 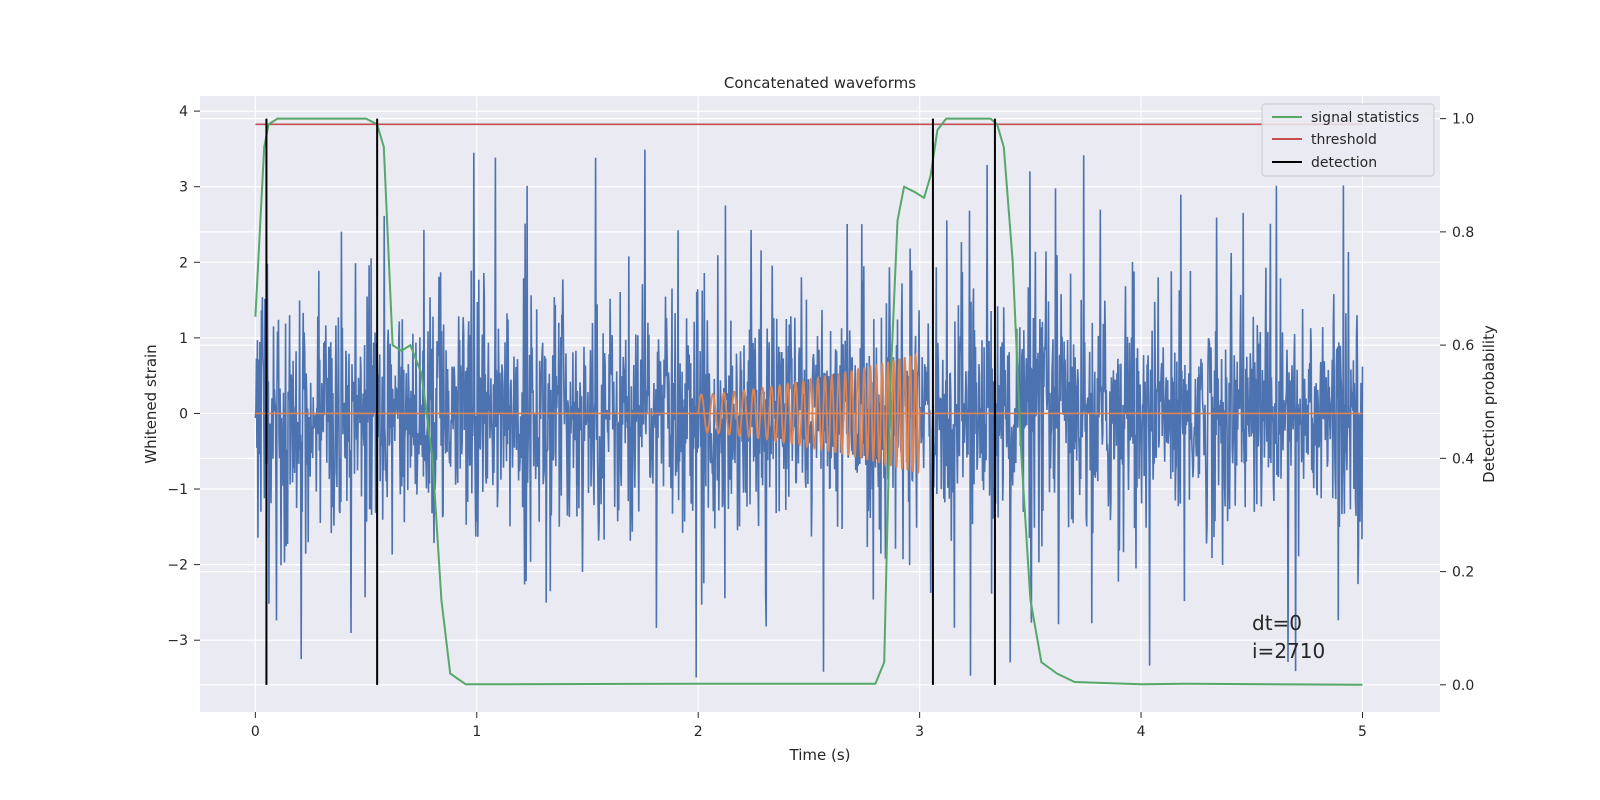 I want to click on x-tick-label: 0, so click(x=255, y=732).